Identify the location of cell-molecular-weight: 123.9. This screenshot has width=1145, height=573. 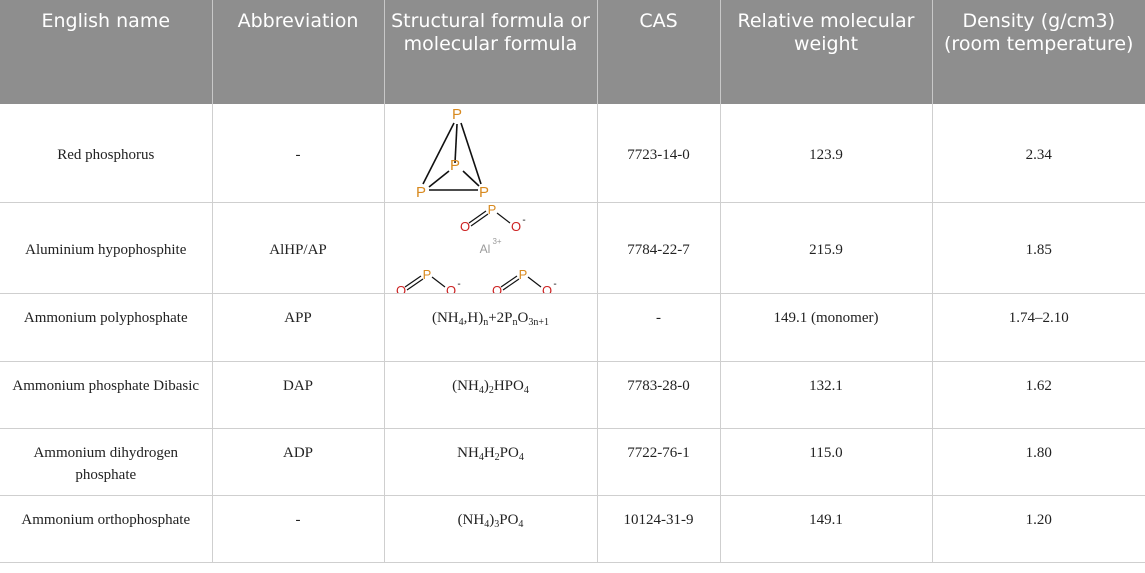
(826, 153).